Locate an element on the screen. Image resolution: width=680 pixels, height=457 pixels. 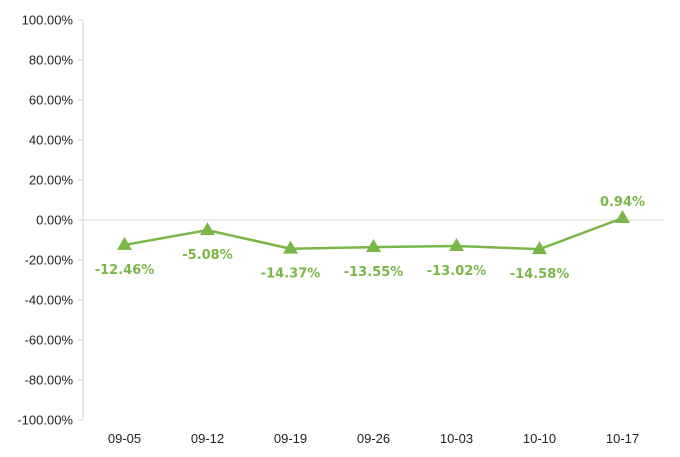
x-axis-ticks: 09-05 09-12 09-19 09-26 10-03 10-10 10-17 is located at coordinates (373, 438).